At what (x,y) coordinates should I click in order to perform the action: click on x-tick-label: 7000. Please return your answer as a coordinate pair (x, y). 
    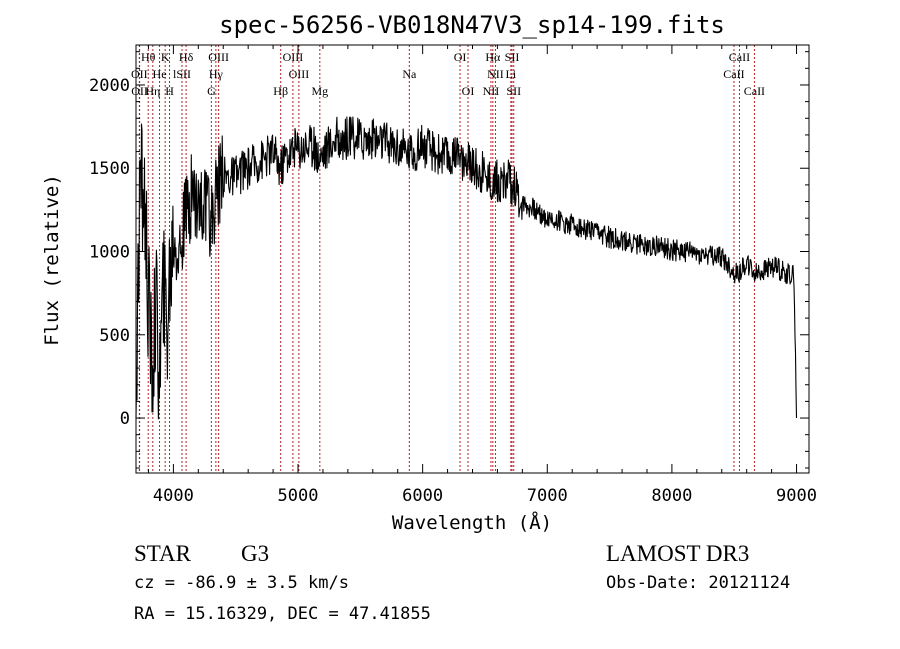
    Looking at the image, I should click on (547, 496).